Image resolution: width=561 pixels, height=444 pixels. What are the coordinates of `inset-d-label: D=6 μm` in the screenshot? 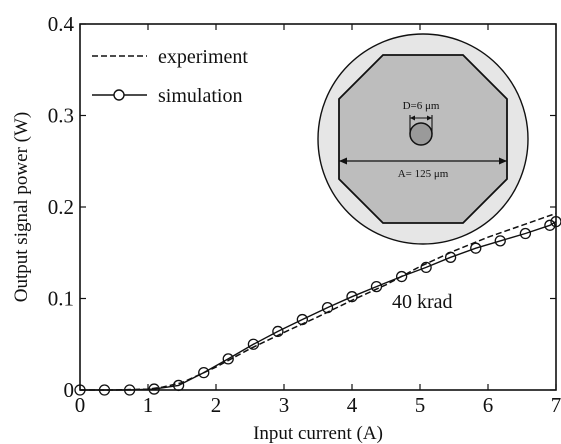 It's located at (421, 106).